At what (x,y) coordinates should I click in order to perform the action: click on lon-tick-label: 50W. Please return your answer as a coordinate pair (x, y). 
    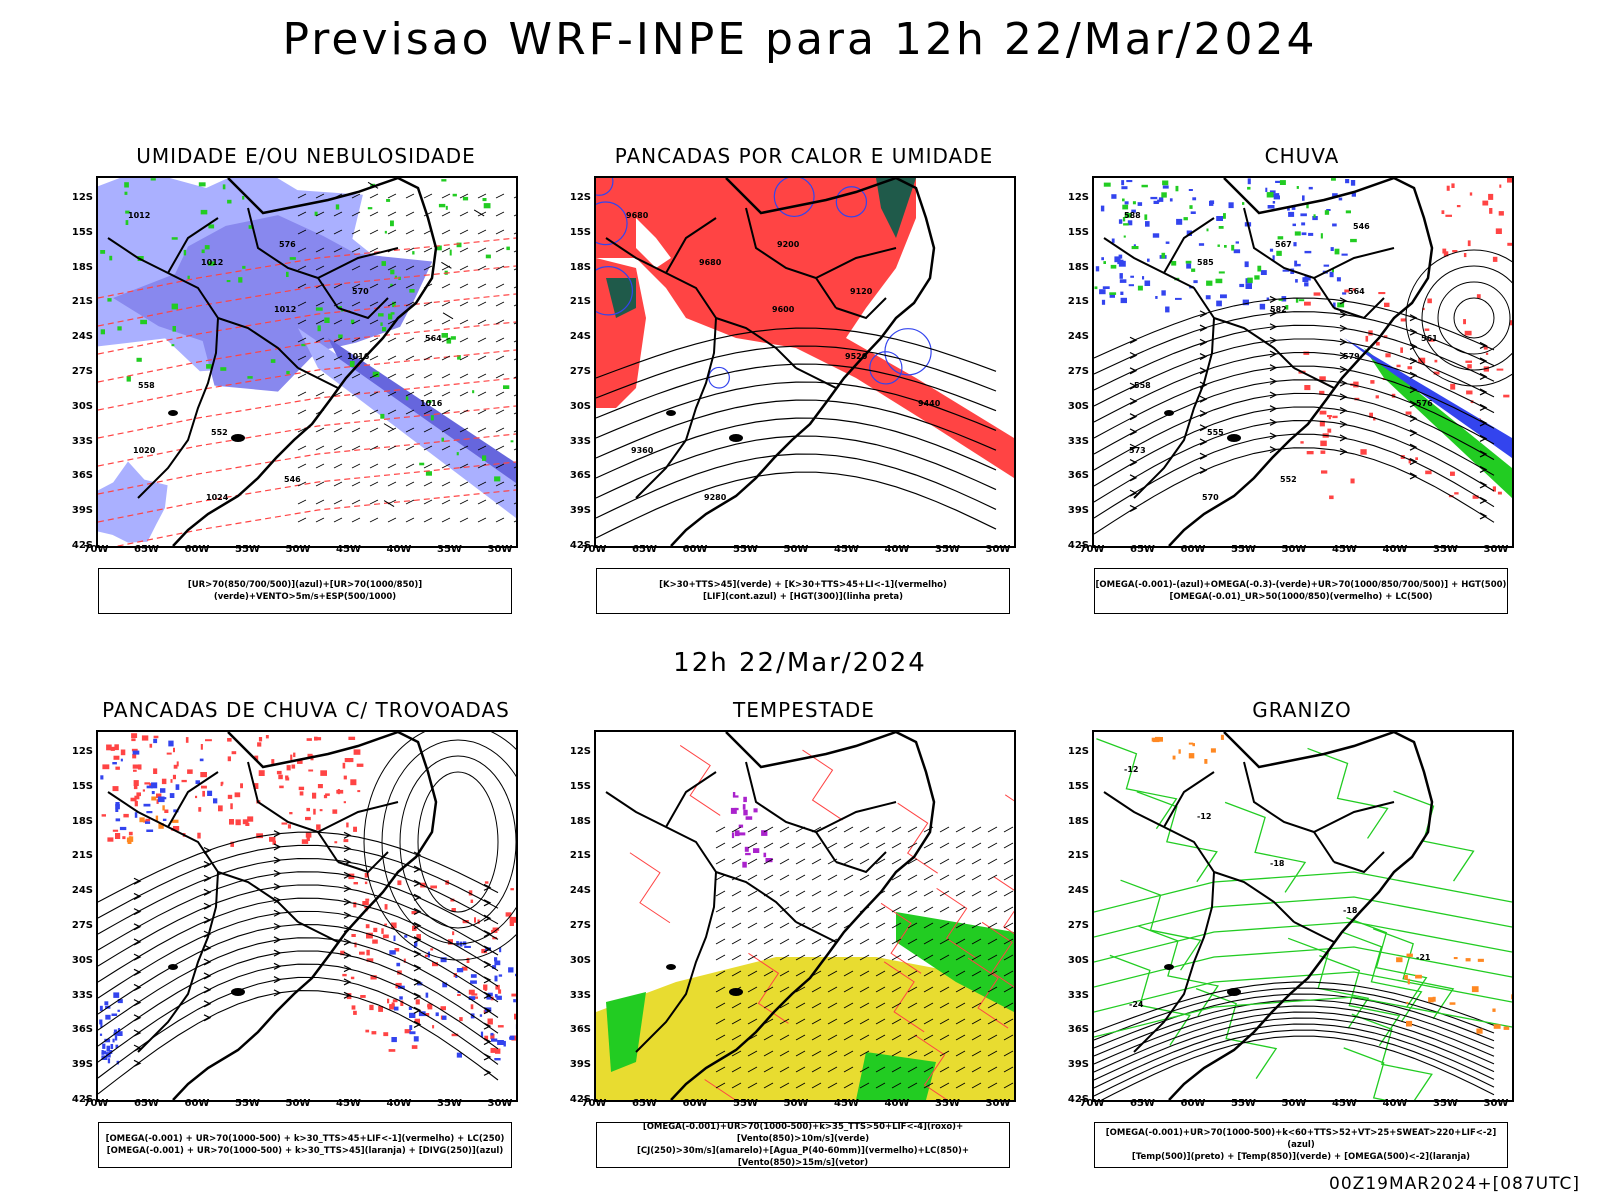
    Looking at the image, I should click on (1294, 1103).